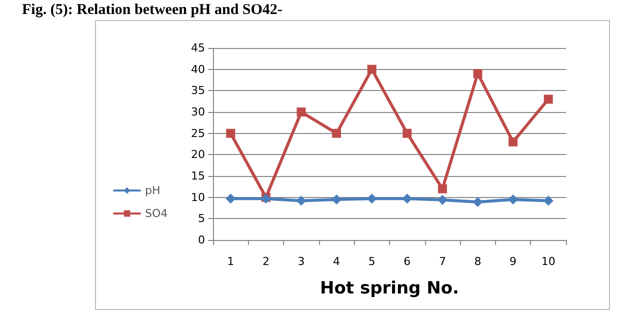 Image resolution: width=626 pixels, height=335 pixels. I want to click on x-tick-label: 10, so click(548, 261).